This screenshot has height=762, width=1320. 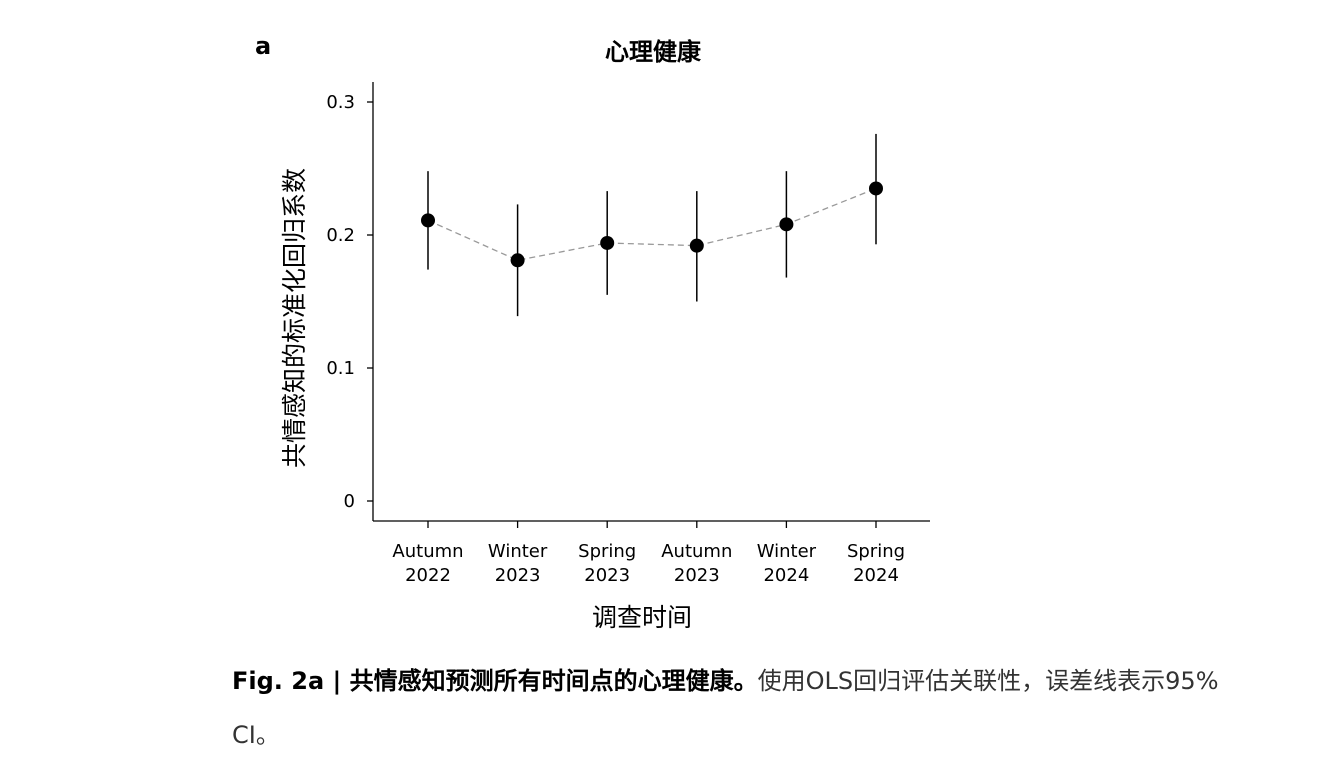 I want to click on caption-head: Fig. 2a | 共情感知预测所有时间点的心理健康。, so click(x=495, y=681).